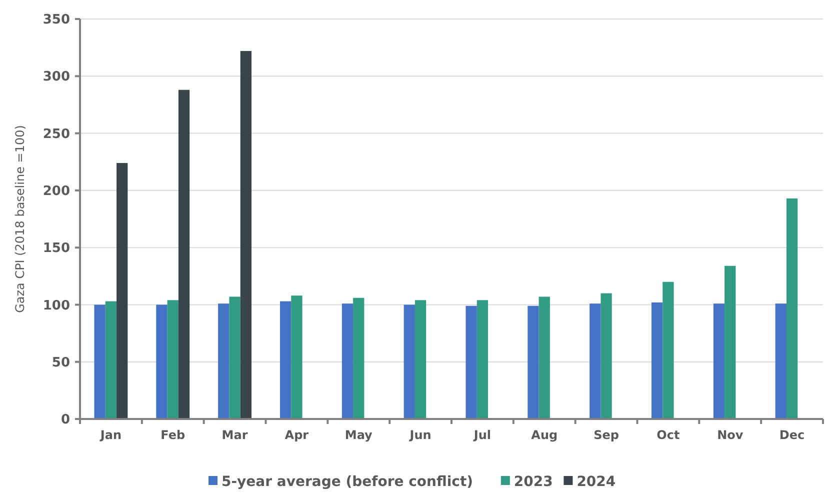  What do you see at coordinates (56, 77) in the screenshot?
I see `y-tick-label: 300` at bounding box center [56, 77].